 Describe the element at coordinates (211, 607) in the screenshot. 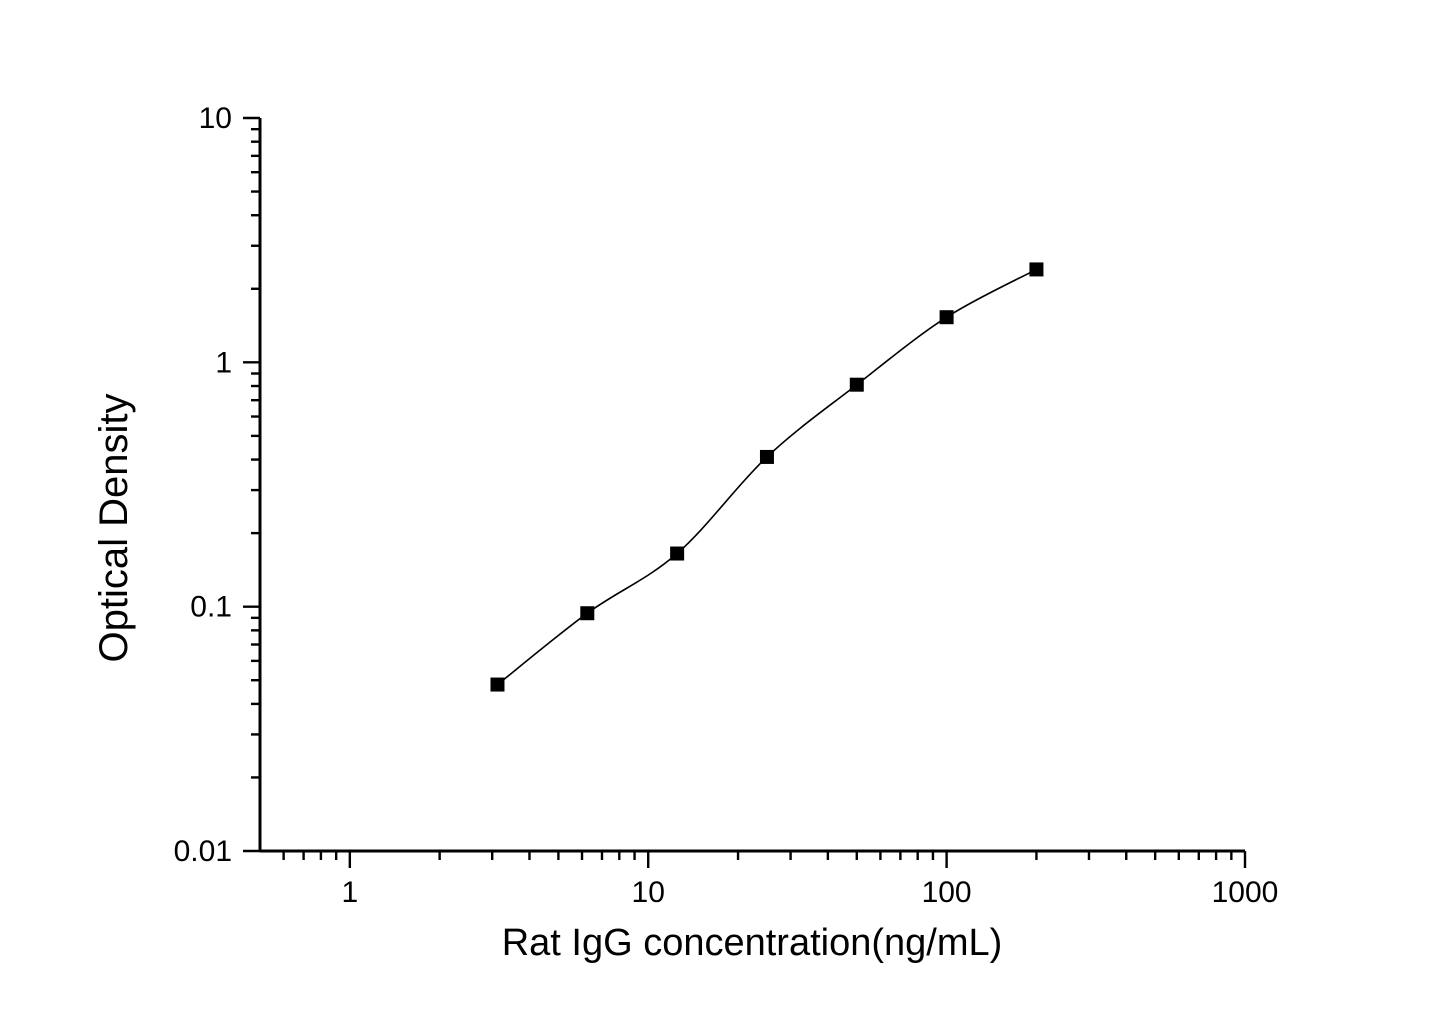

I see `y-tick-label: 0.1` at that location.